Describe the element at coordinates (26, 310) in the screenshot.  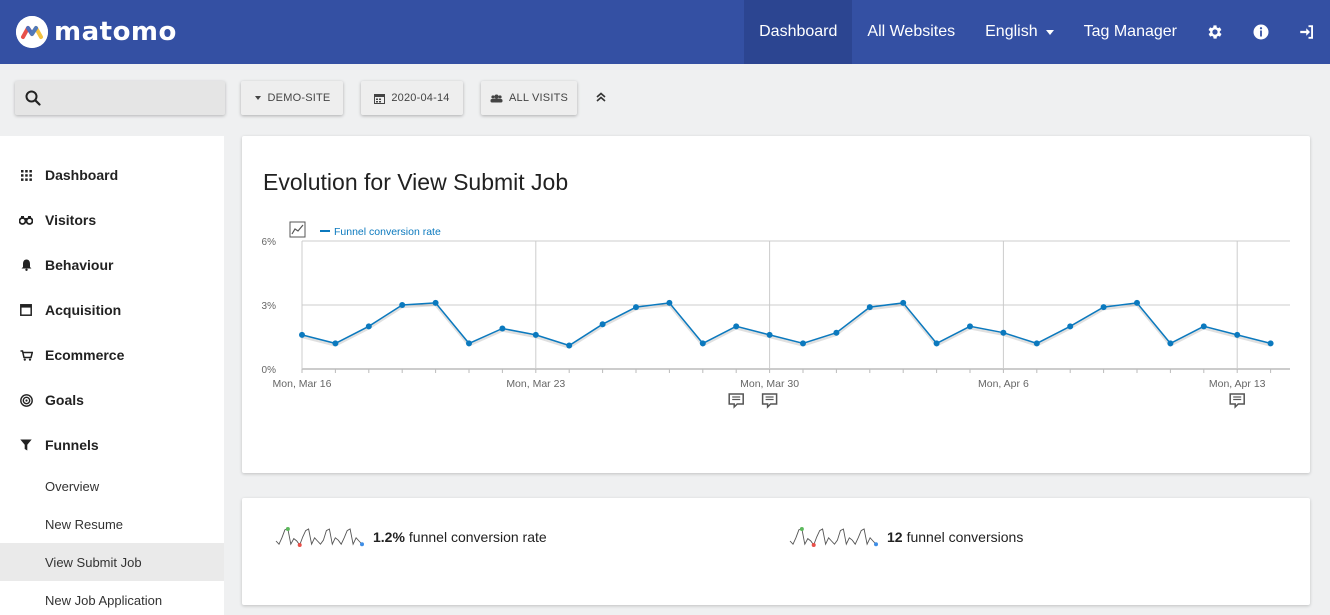
I see `browser-icon` at that location.